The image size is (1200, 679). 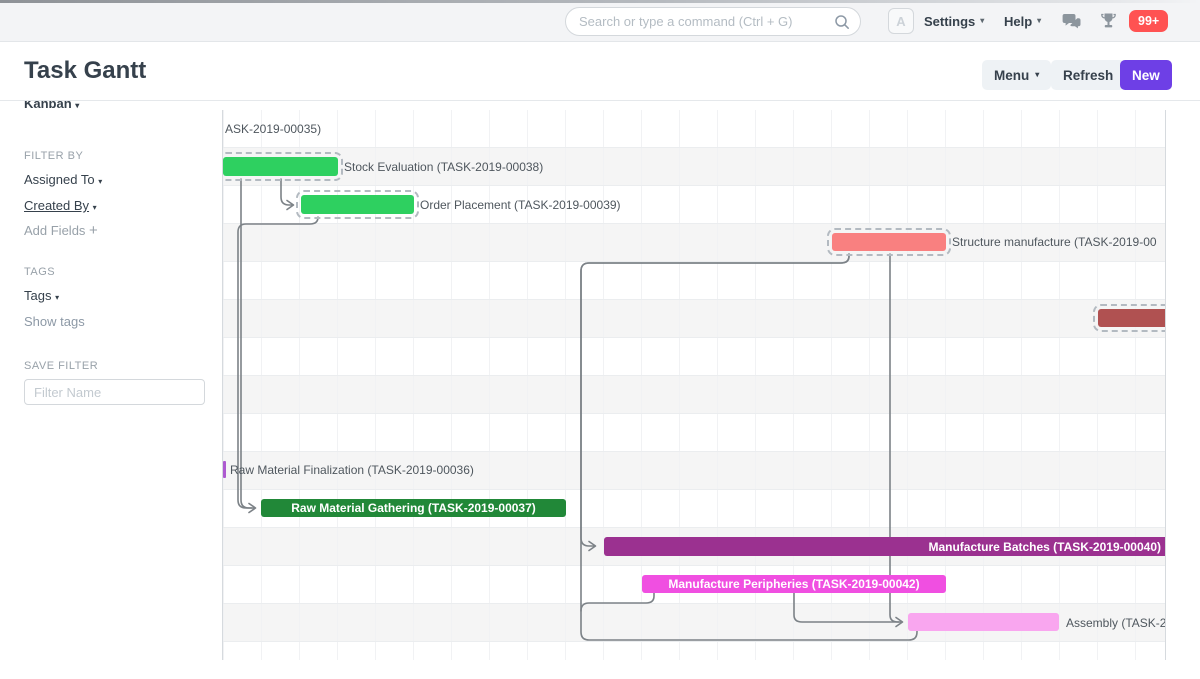 I want to click on task-bar-raw-material-finalization, so click(x=224, y=469).